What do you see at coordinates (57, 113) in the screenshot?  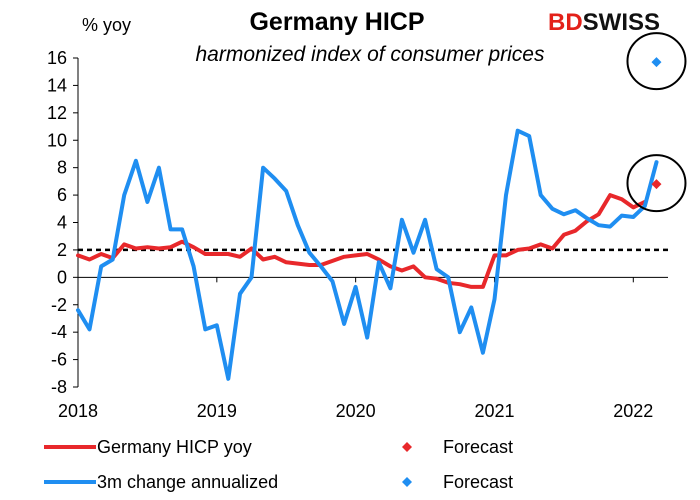 I see `y-tick-label: 12` at bounding box center [57, 113].